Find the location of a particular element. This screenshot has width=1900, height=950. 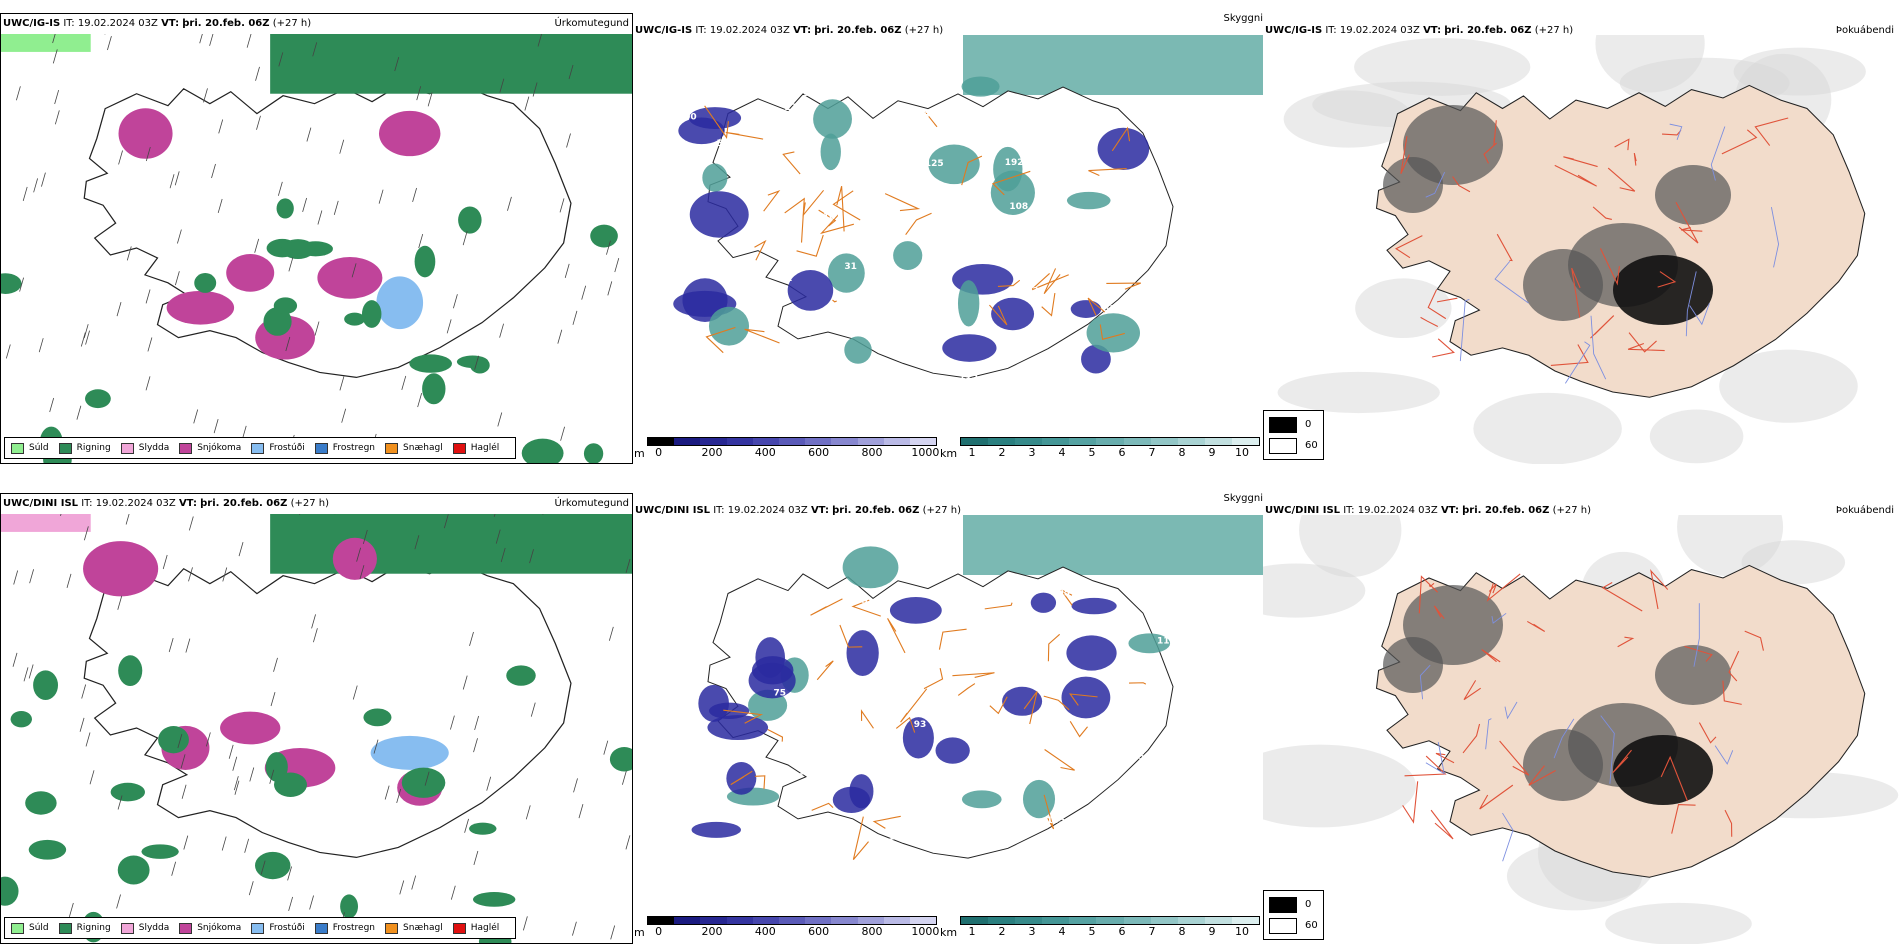

ceiling-value-label: 143 is located at coordinates (1166, 331).